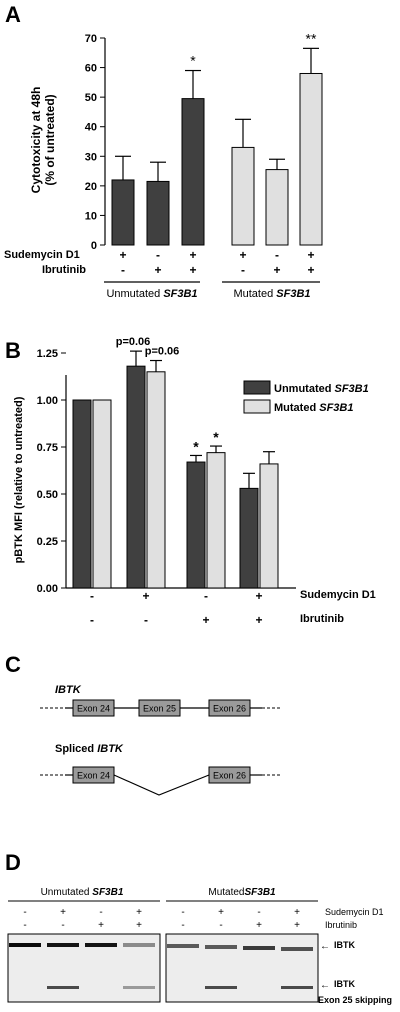  Describe the element at coordinates (193, 61) in the screenshot. I see `panel-a-significance: *` at that location.